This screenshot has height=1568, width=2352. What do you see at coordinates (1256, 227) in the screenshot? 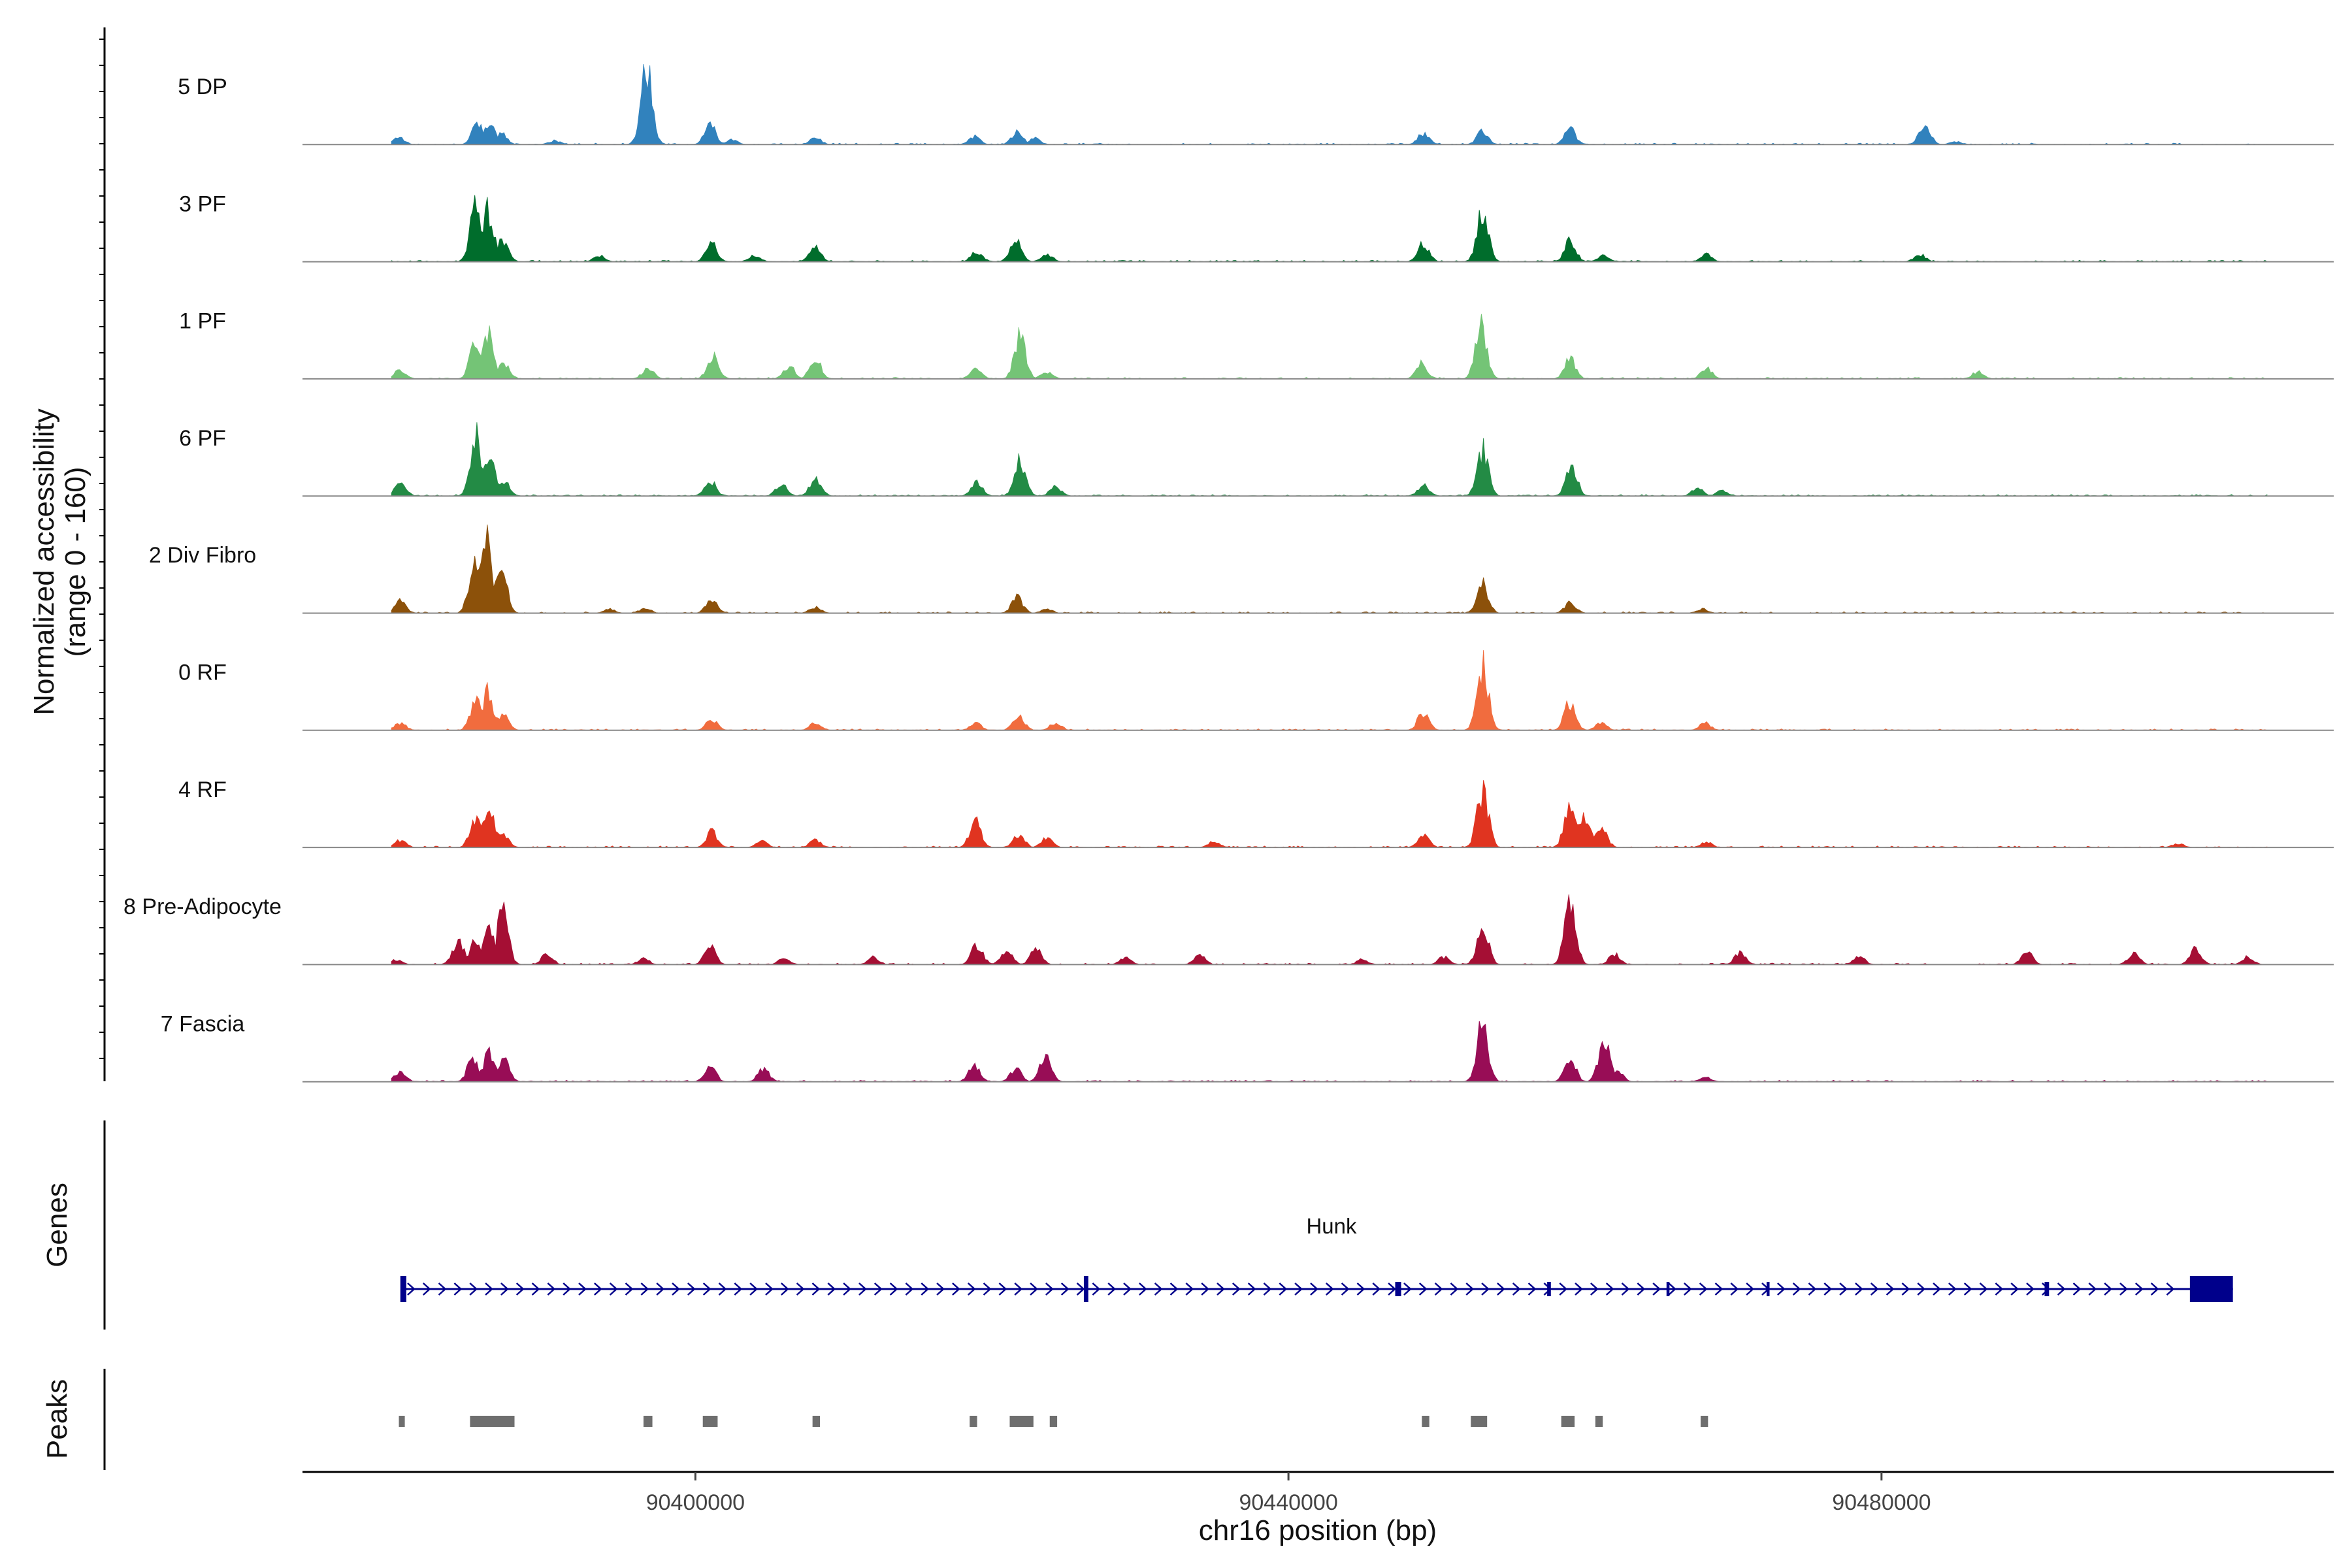
I see `track-3-pf: 3 PF` at bounding box center [1256, 227].